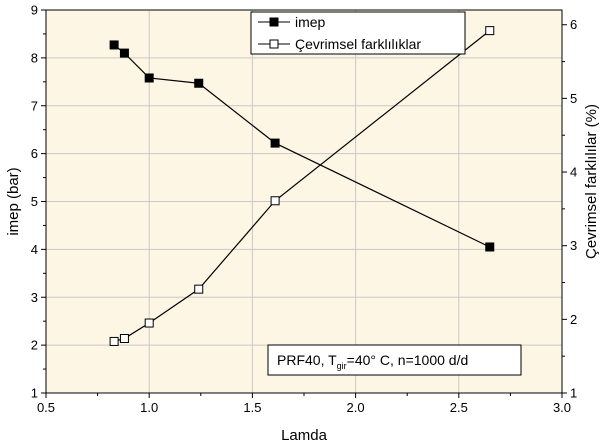  I want to click on y-right-tick-label: 6, so click(573, 24).